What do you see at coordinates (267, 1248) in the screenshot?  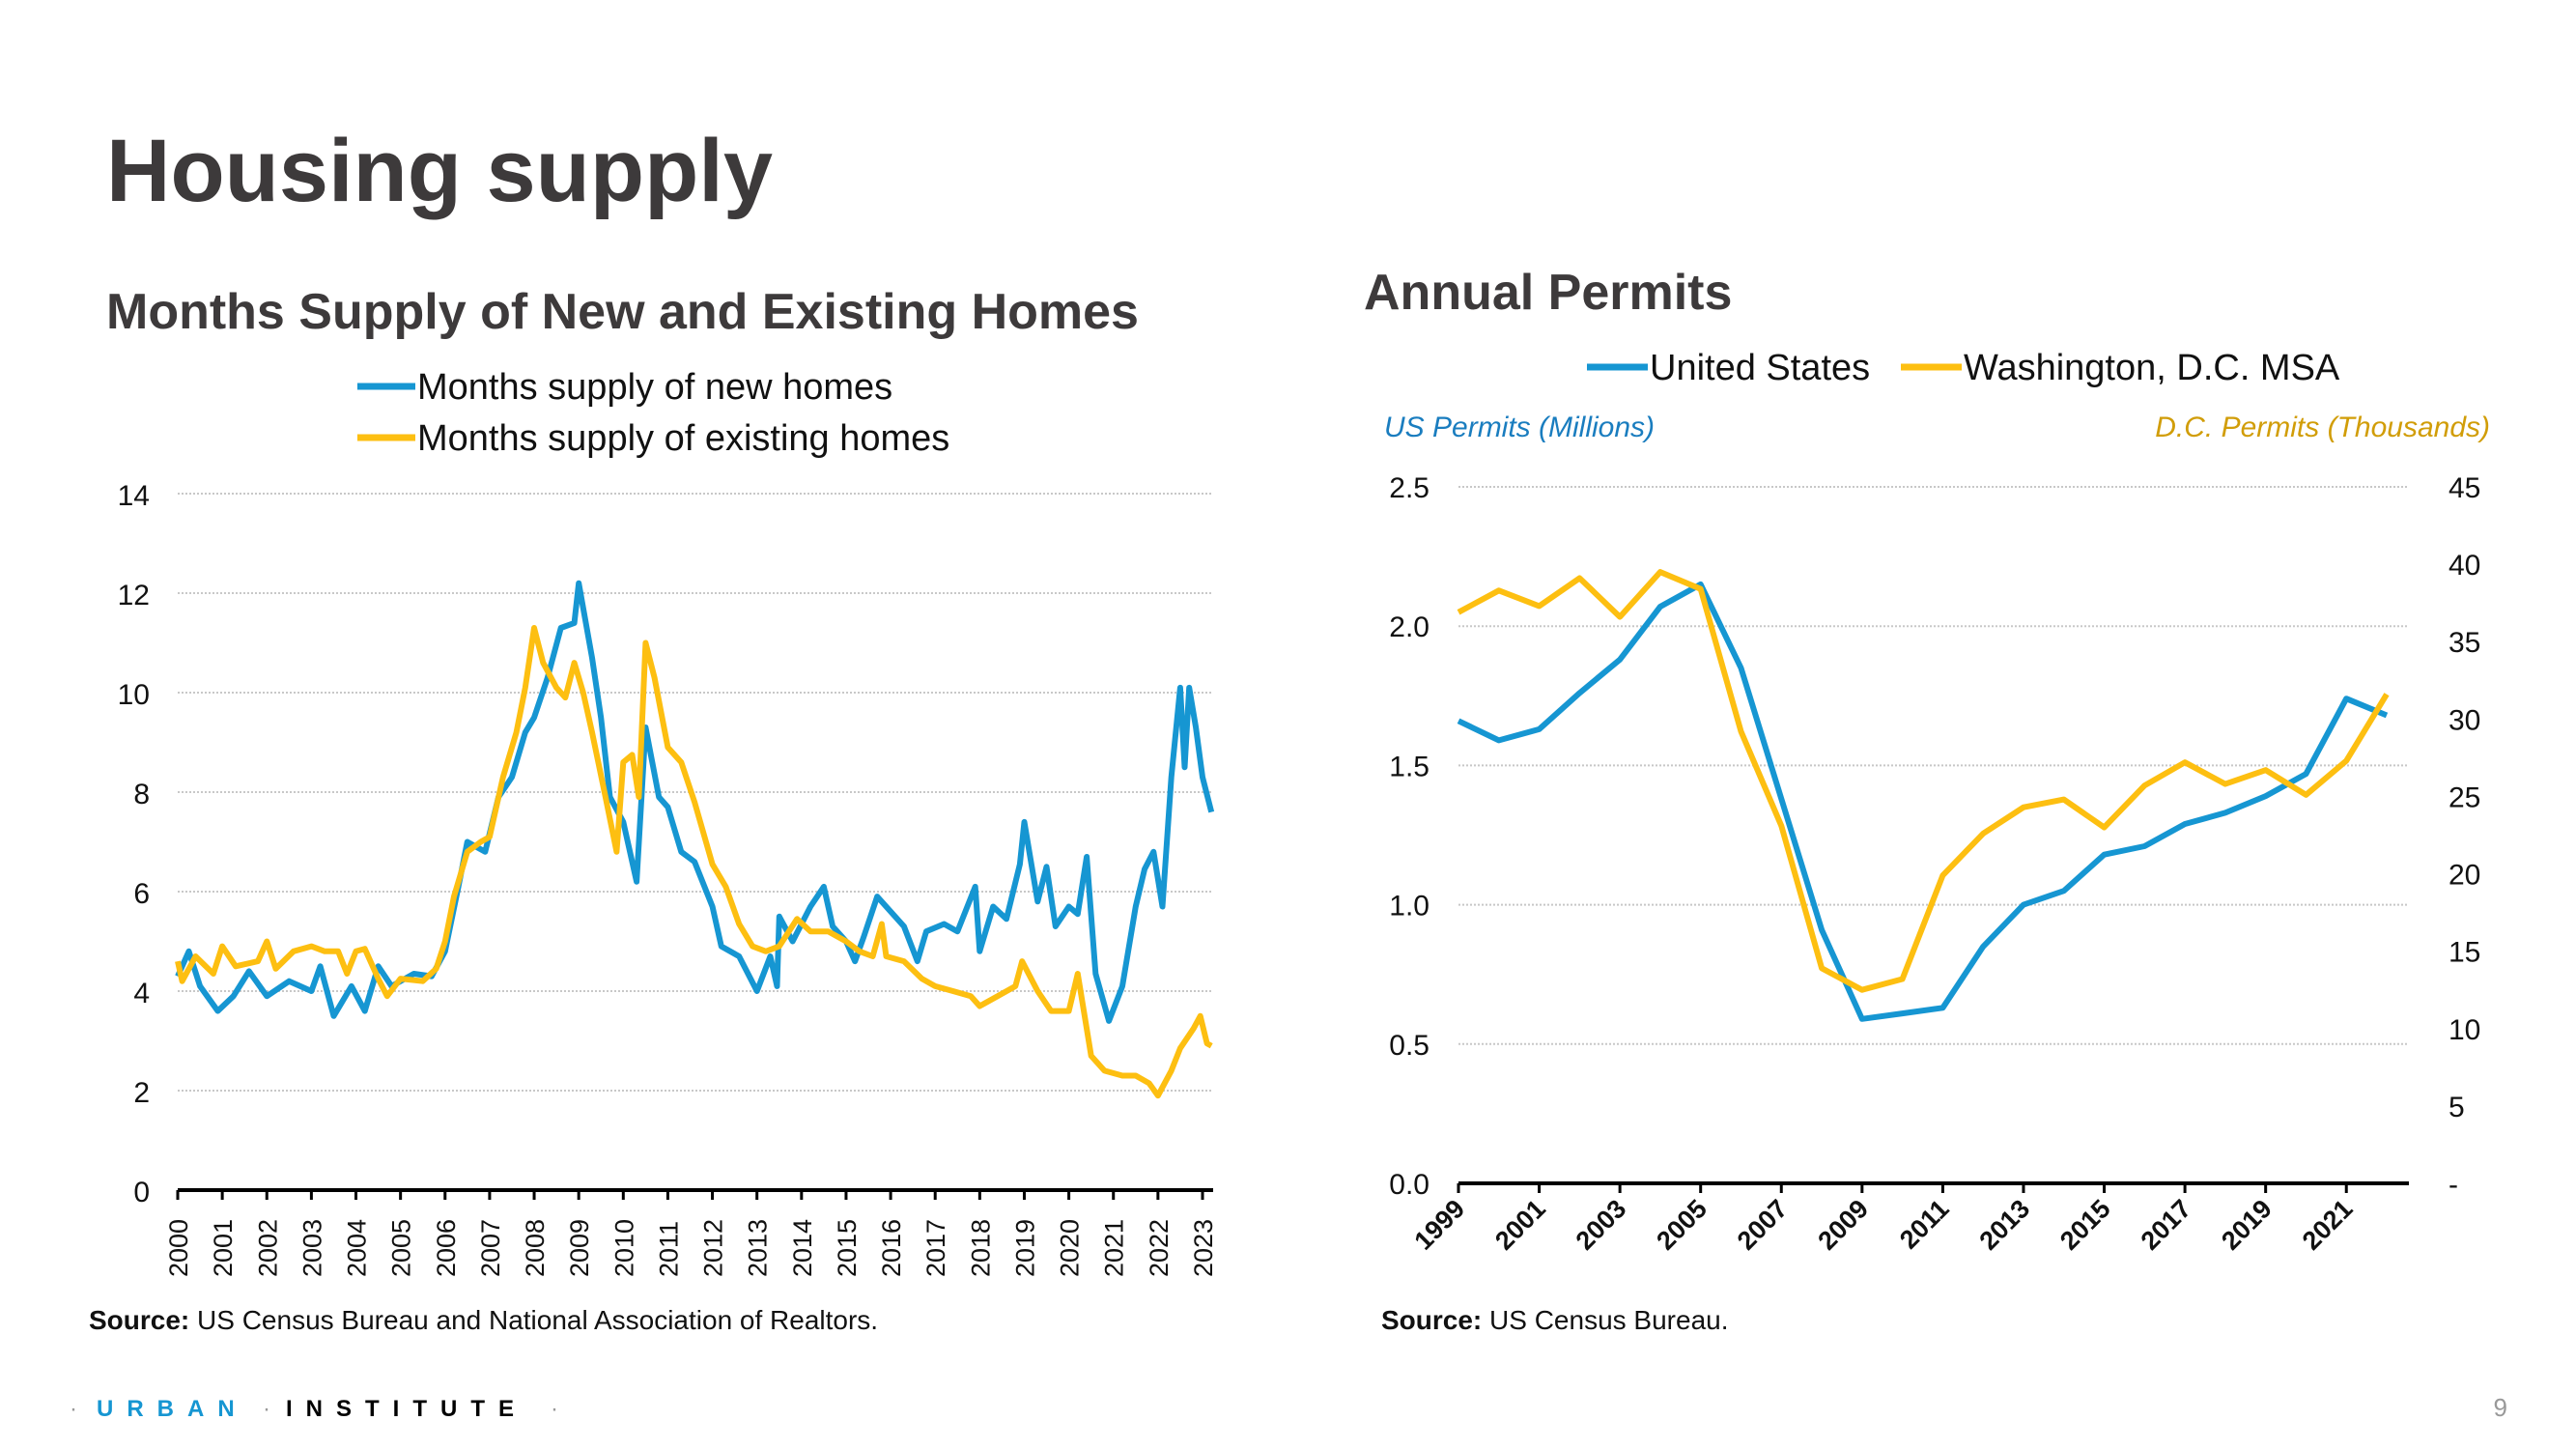 I see `x-tick-label: 2002` at bounding box center [267, 1248].